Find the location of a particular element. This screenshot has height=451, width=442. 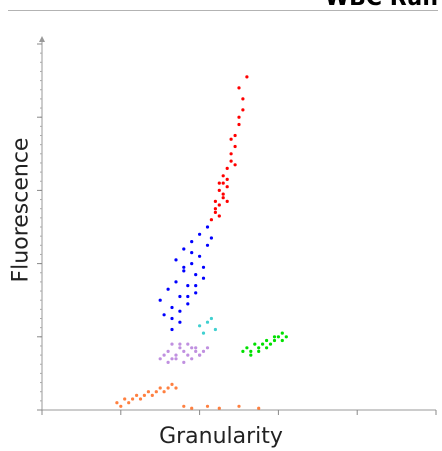

y-axis-label: Fluorescence is located at coordinates (21, 210).